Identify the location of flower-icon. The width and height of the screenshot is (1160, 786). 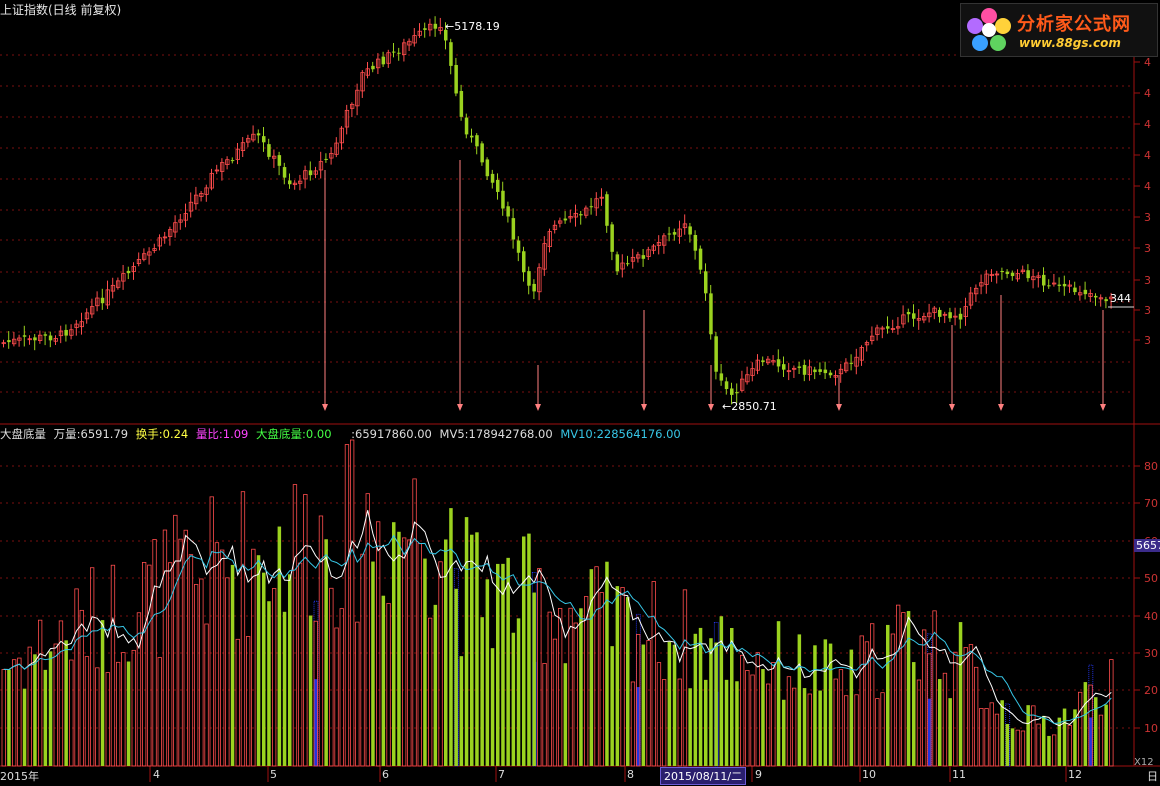
(989, 29).